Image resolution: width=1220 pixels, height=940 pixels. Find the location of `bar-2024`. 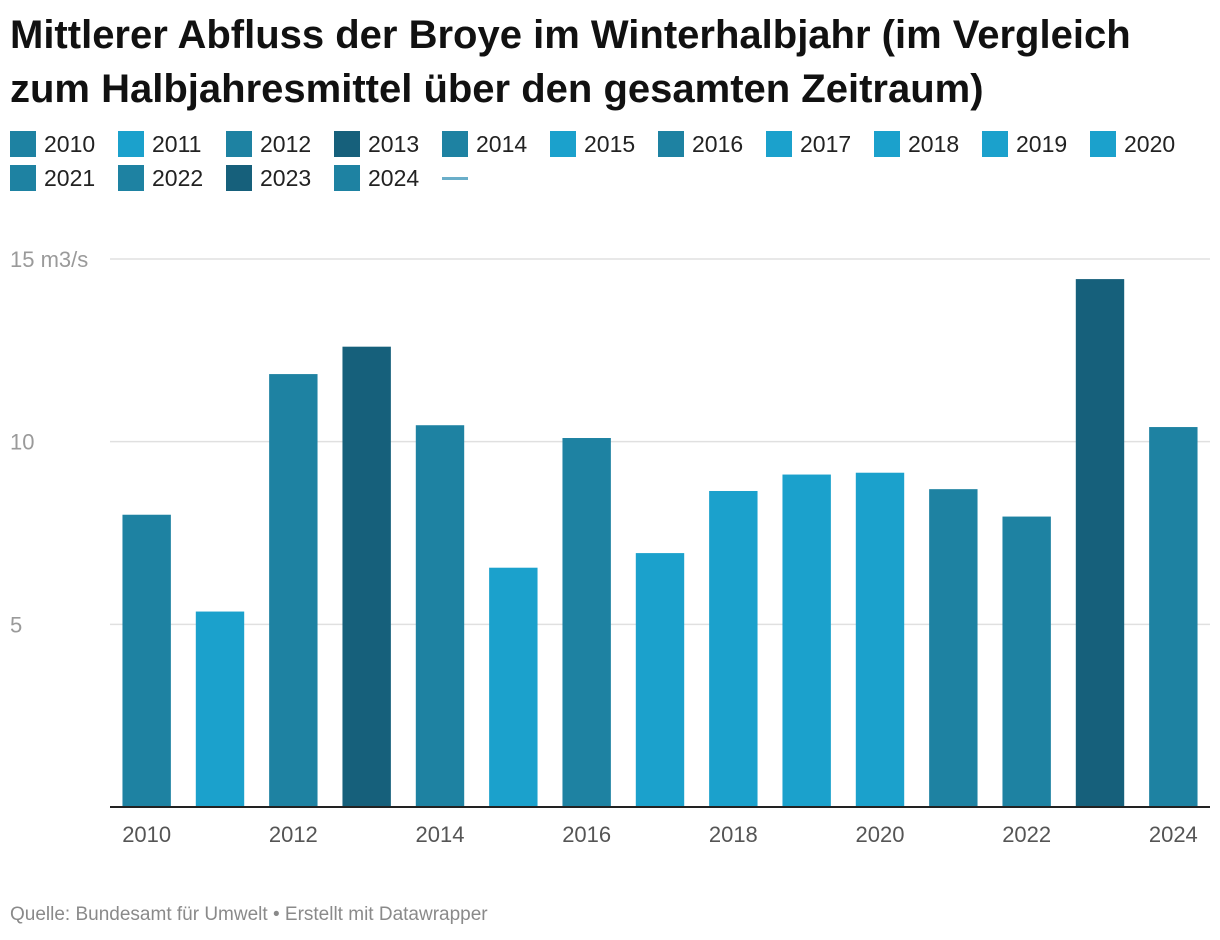

bar-2024 is located at coordinates (1173, 617).